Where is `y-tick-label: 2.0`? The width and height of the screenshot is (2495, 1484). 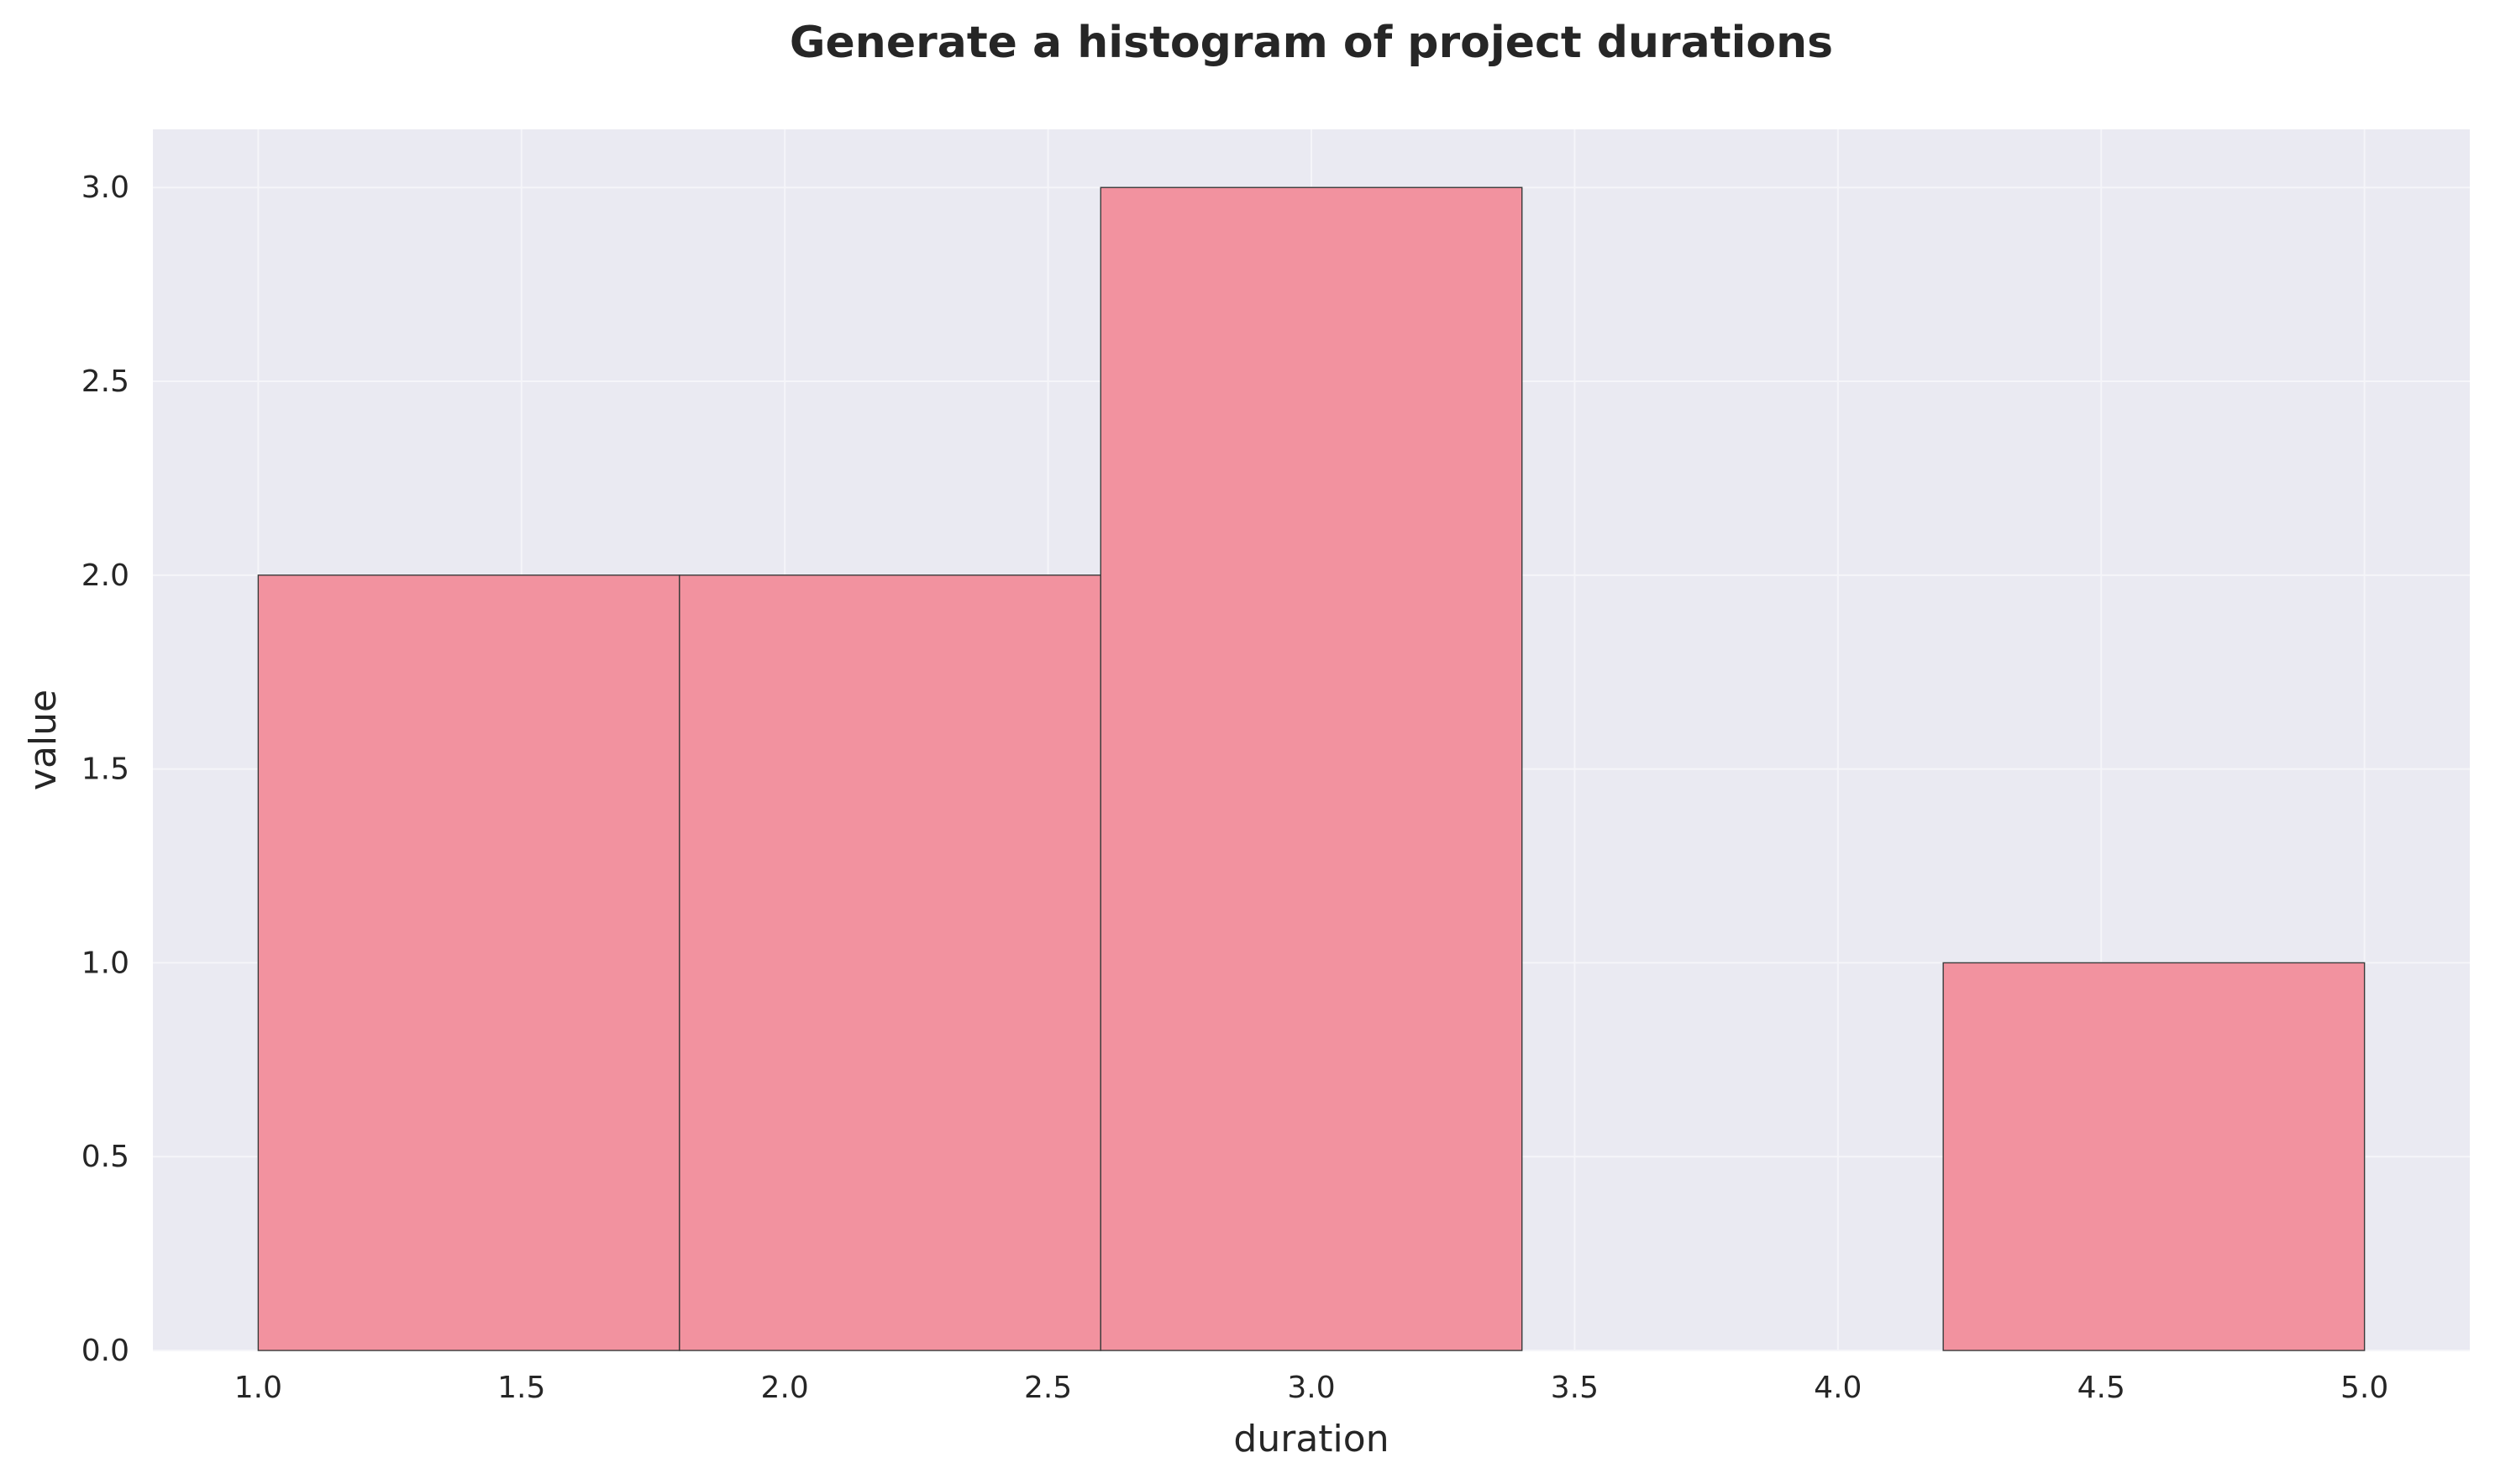 y-tick-label: 2.0 is located at coordinates (105, 576).